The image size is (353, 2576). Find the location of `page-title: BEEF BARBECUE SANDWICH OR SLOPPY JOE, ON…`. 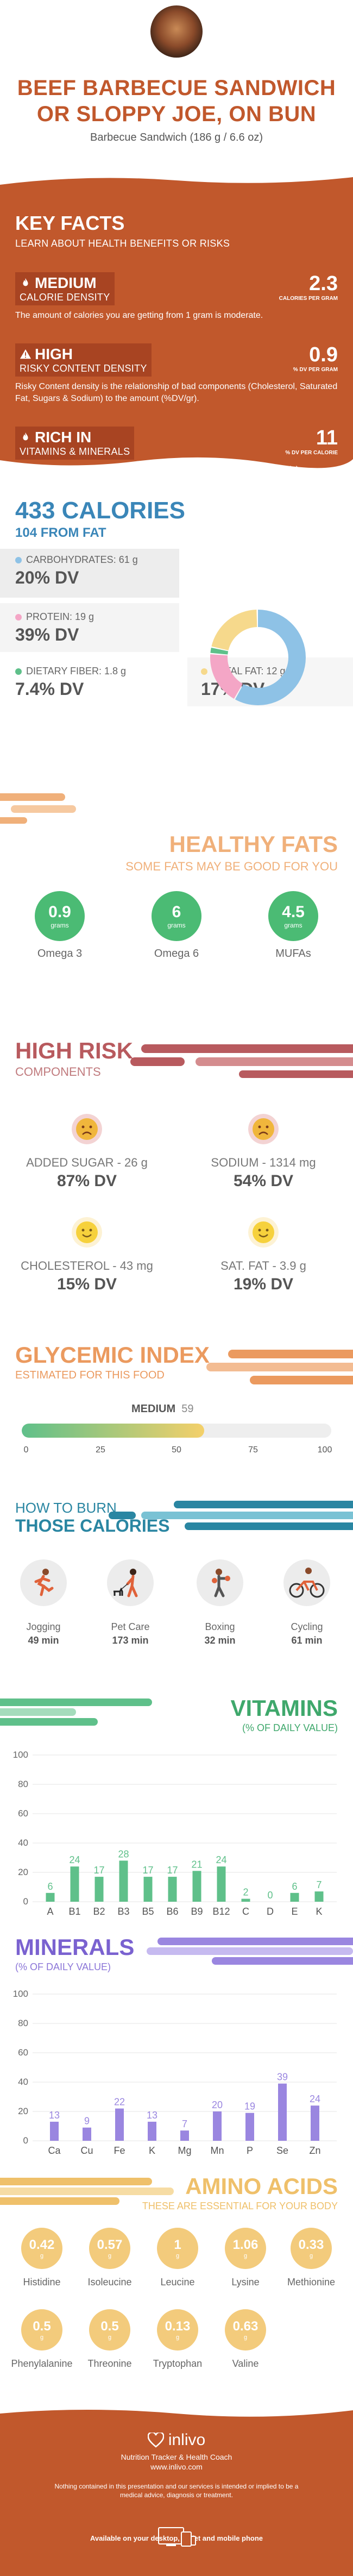

page-title: BEEF BARBECUE SANDWICH OR SLOPPY JOE, ON… is located at coordinates (177, 101).